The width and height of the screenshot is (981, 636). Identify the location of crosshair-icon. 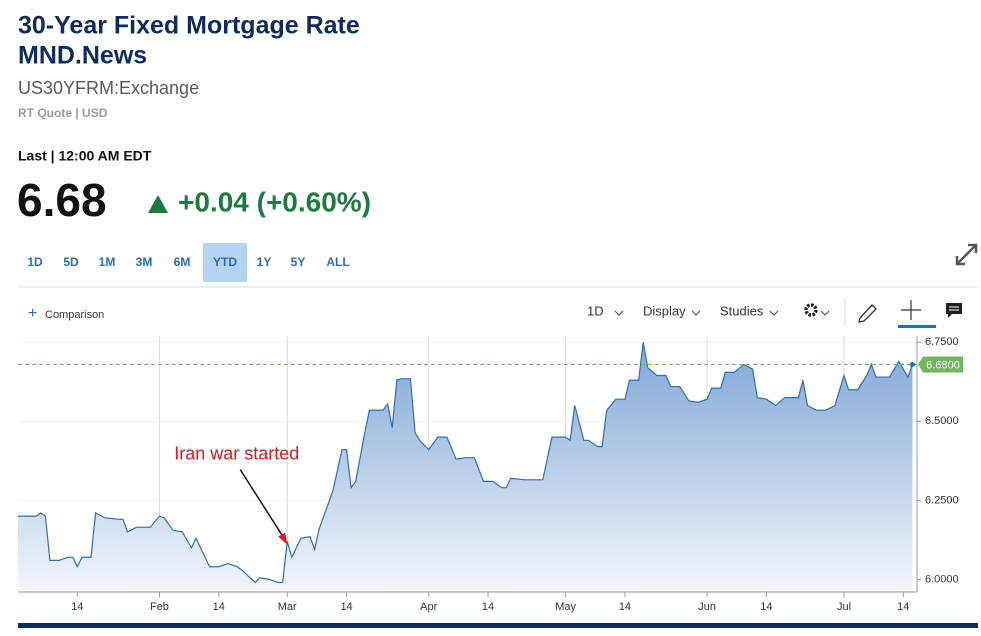
(911, 310).